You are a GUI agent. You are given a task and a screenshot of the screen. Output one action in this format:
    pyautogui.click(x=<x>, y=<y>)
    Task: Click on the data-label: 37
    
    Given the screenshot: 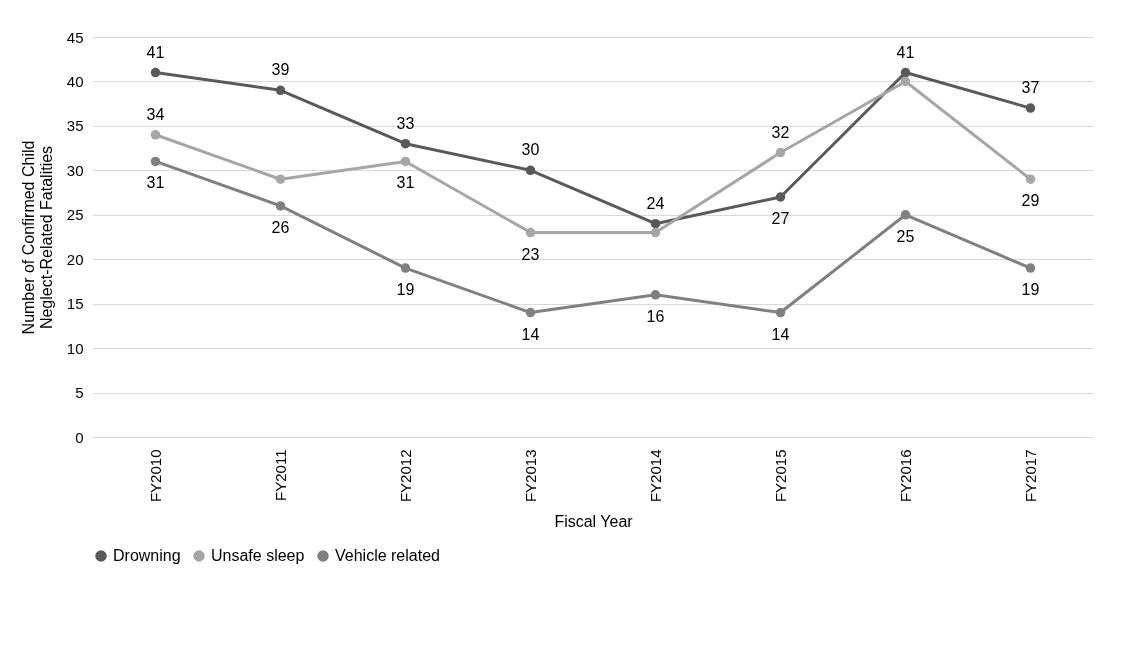 What is the action you would take?
    pyautogui.click(x=1030, y=88)
    